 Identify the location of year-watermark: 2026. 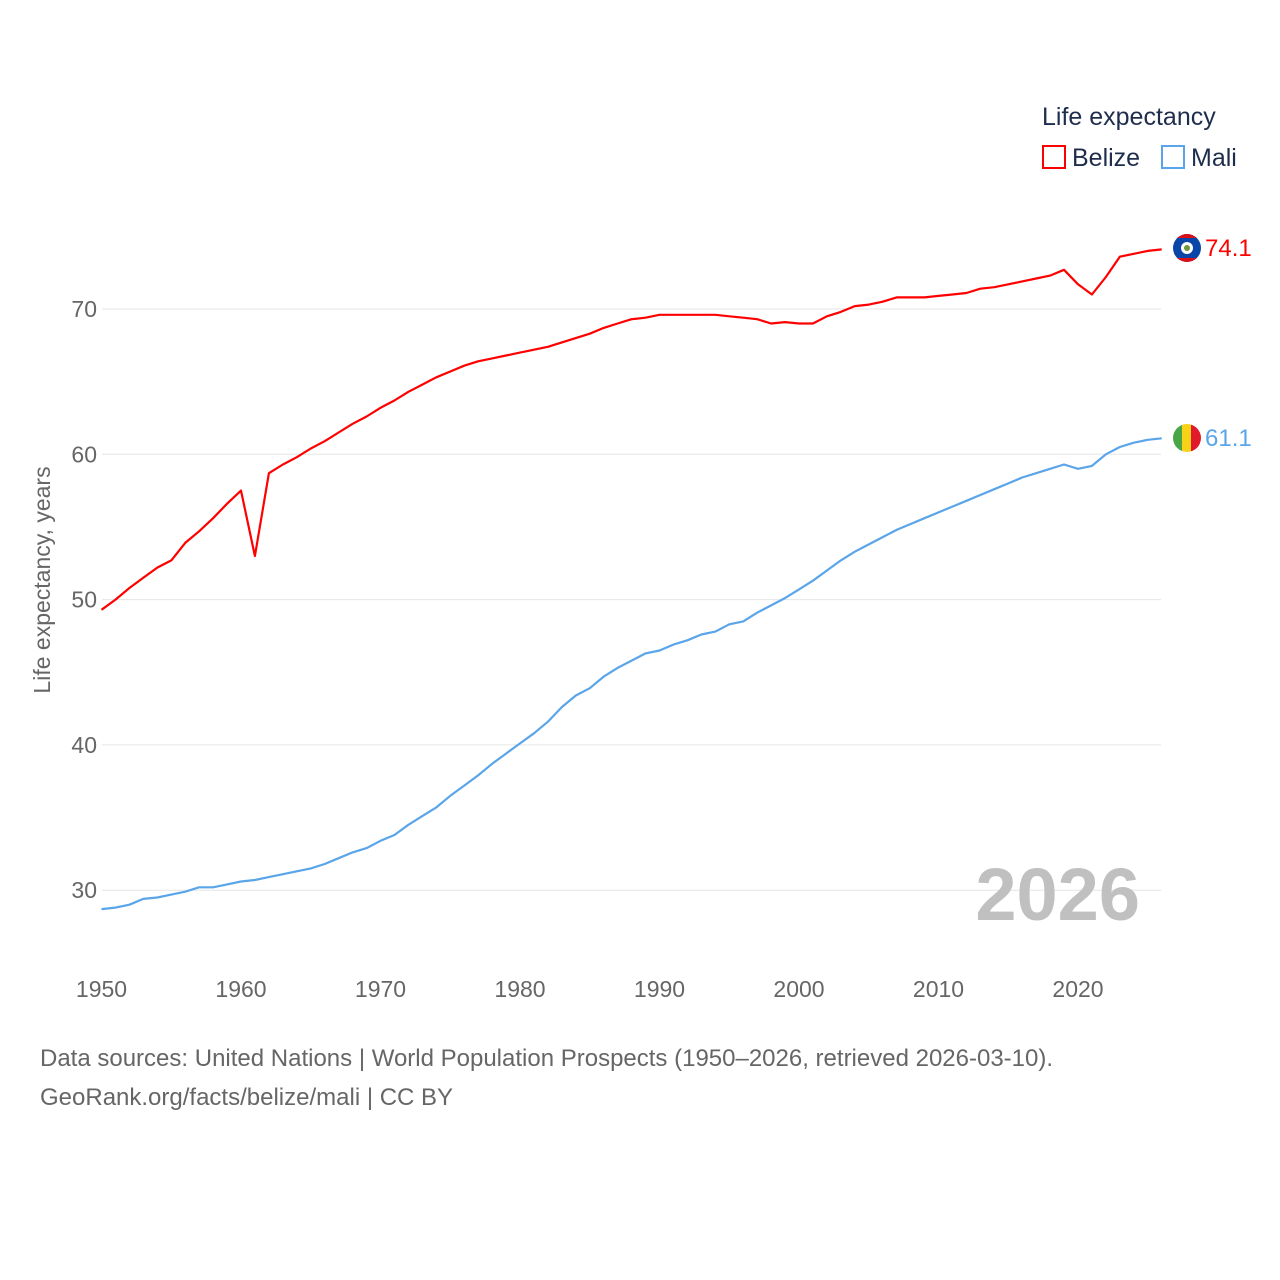
(1057, 894).